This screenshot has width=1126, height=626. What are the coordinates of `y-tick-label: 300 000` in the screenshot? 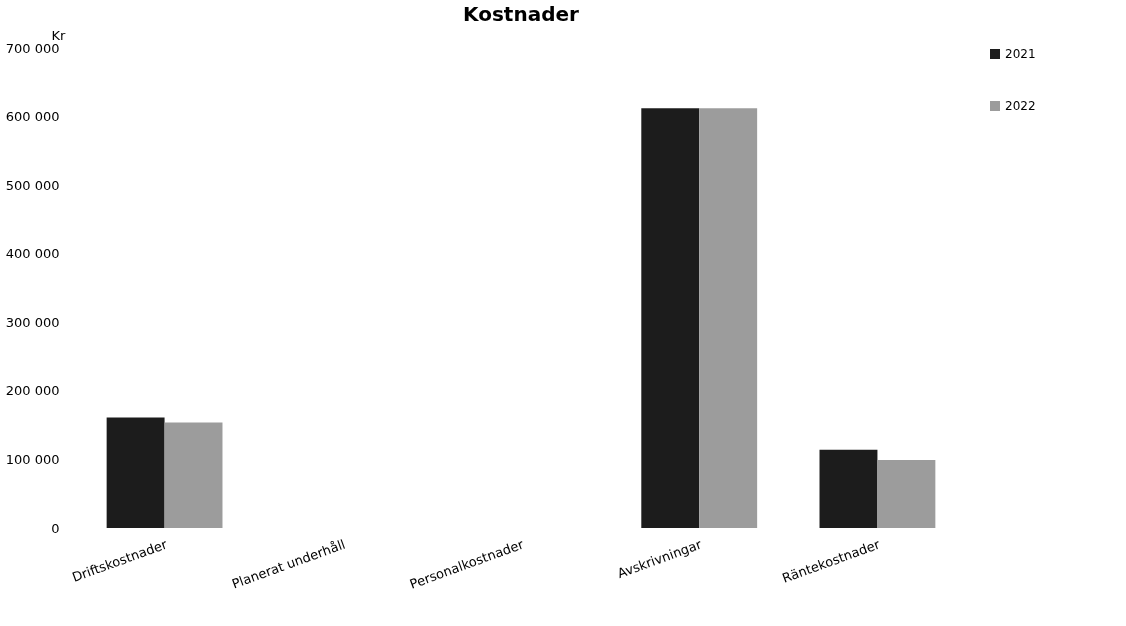 It's located at (32, 322).